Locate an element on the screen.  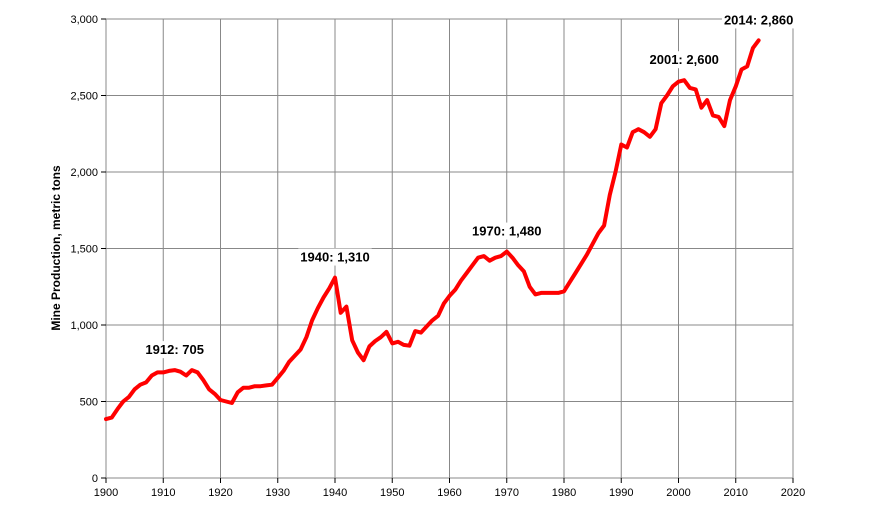
y-tick-label: 1,500 is located at coordinates (84, 250).